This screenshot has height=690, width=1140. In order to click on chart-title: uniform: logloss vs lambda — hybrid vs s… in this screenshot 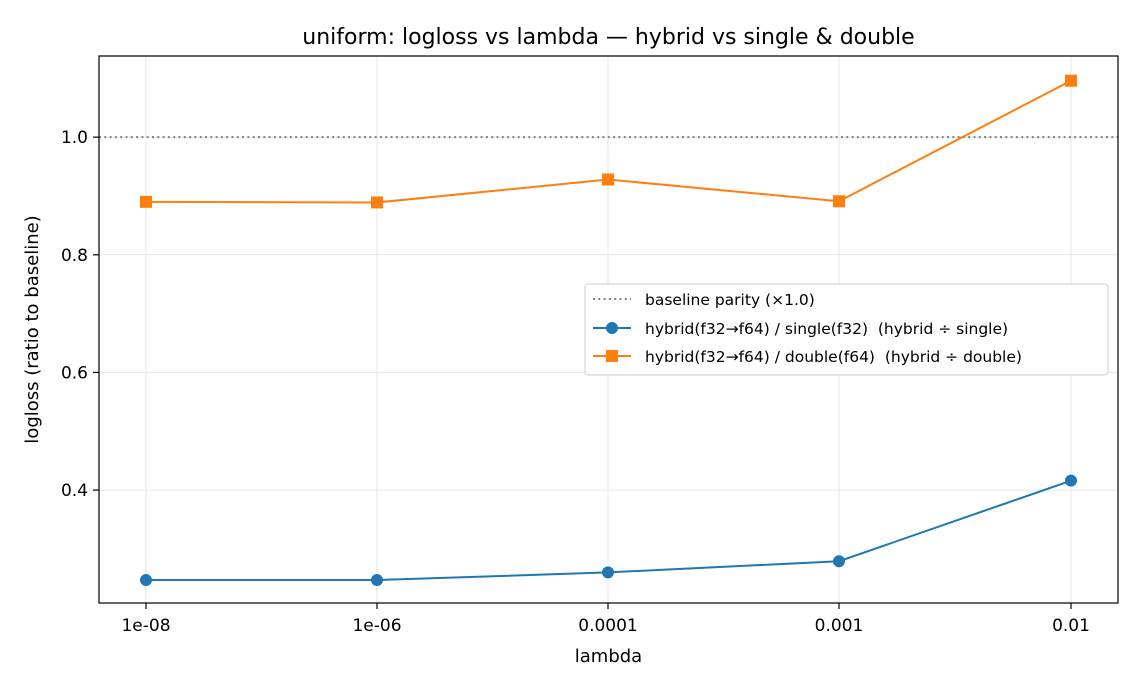, I will do `click(608, 37)`.